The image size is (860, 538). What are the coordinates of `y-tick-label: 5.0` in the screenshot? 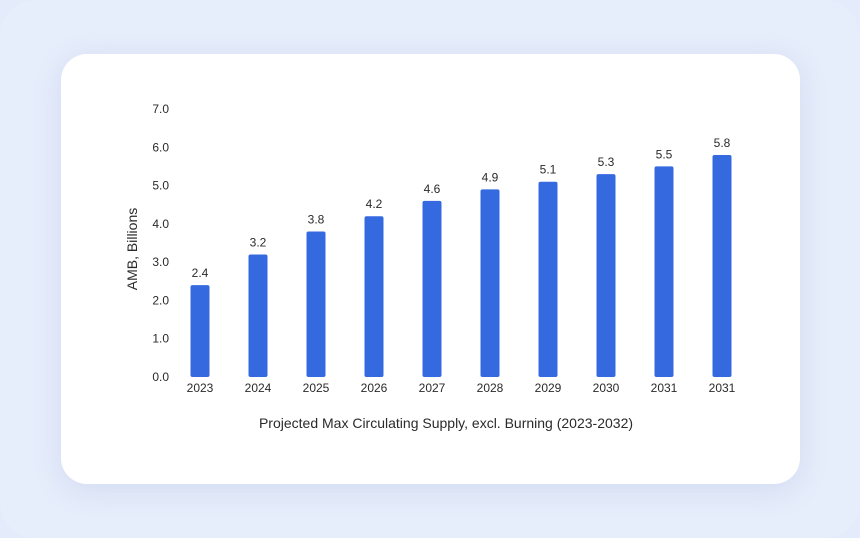 It's located at (160, 186).